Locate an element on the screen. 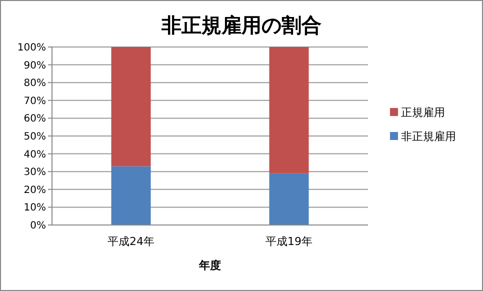  y-tick-label: 60% is located at coordinates (35, 119).